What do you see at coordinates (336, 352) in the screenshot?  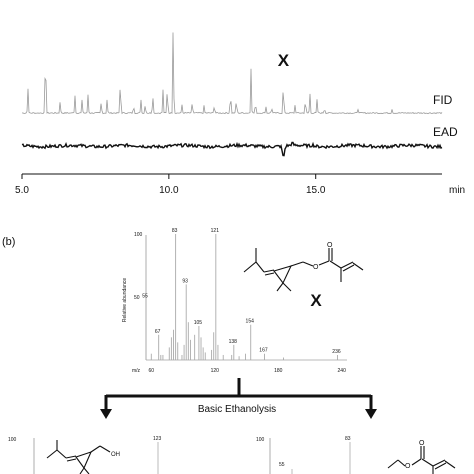 I see `ms-peak-label: 236` at bounding box center [336, 352].